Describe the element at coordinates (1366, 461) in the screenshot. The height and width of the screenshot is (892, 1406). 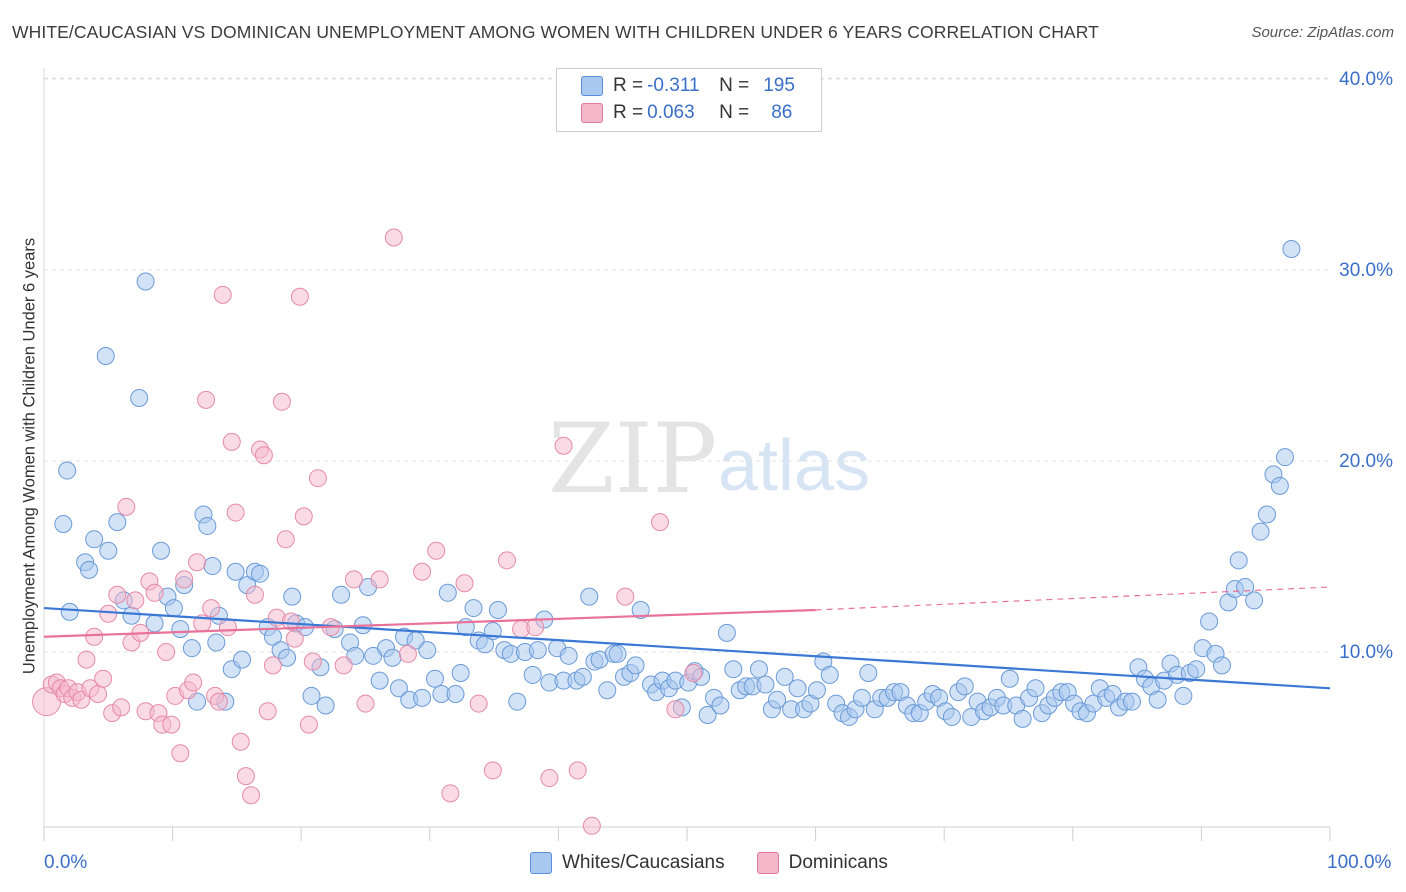
I see `y-tick-label: 20.0%` at that location.